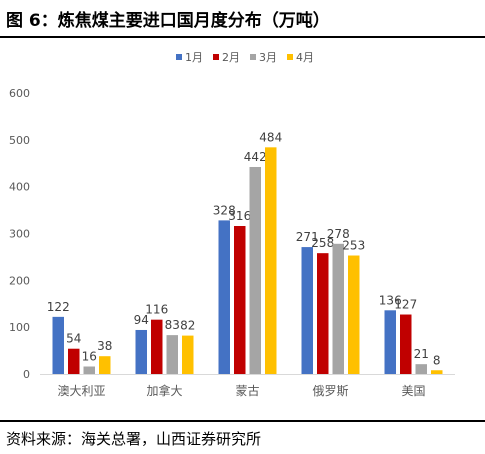 The image size is (485, 454). I want to click on data-label: 127, so click(405, 305).